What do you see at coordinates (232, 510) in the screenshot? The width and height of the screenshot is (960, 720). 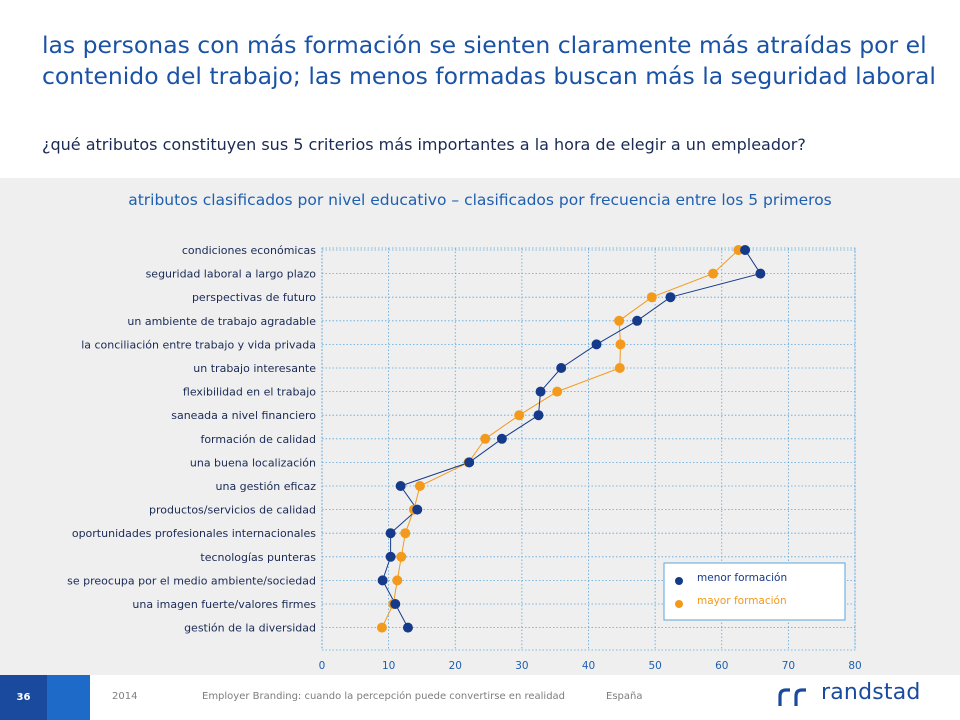 I see `category-label: productos/servicios de calidad` at bounding box center [232, 510].